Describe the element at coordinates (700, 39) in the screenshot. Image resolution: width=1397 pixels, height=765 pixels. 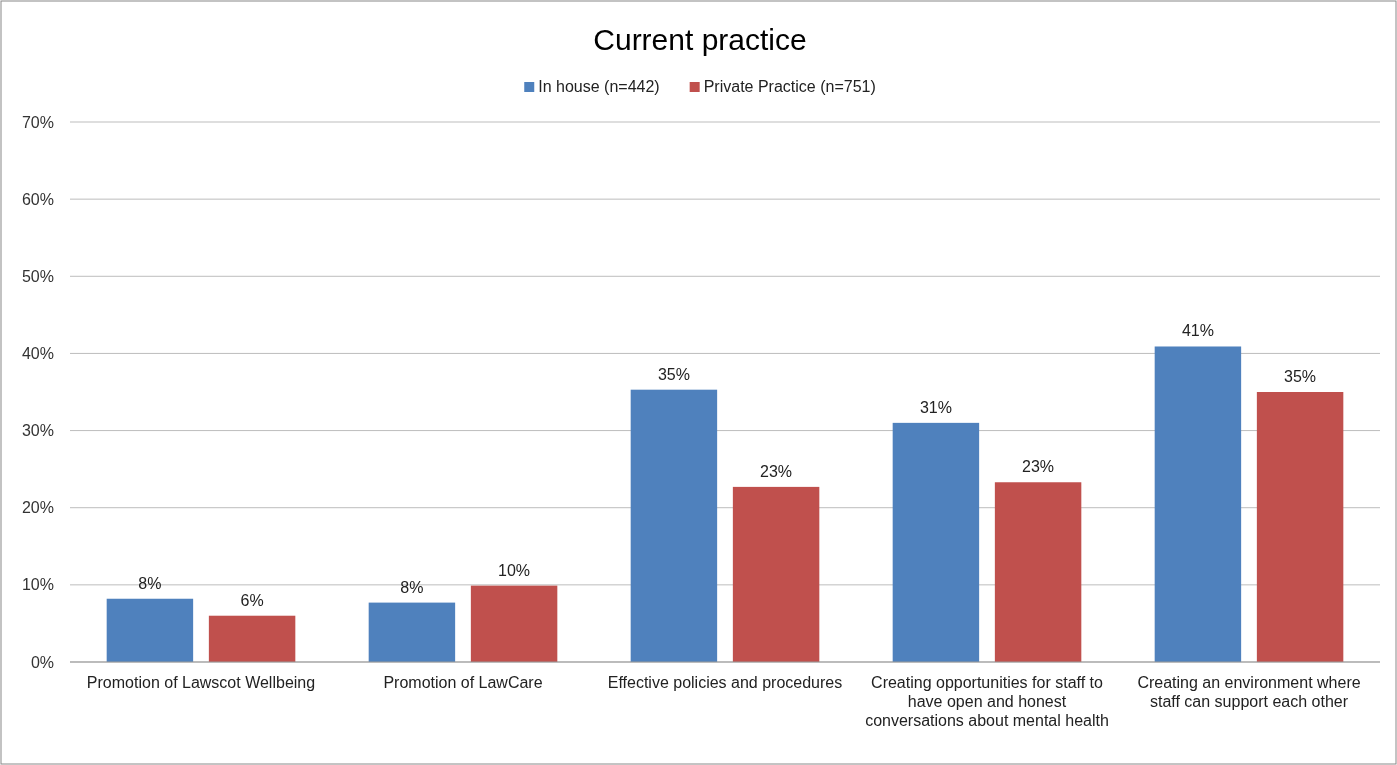
I see `chart-title: Current practice` at that location.